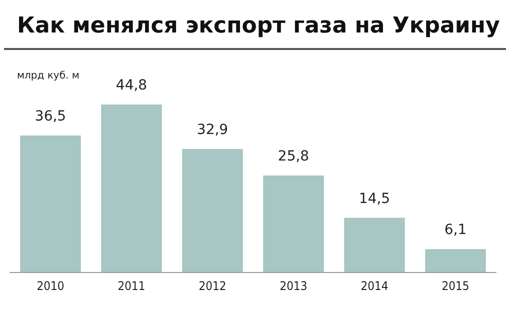 This screenshot has height=326, width=510. I want to click on data-label: 36,5, so click(50, 116).